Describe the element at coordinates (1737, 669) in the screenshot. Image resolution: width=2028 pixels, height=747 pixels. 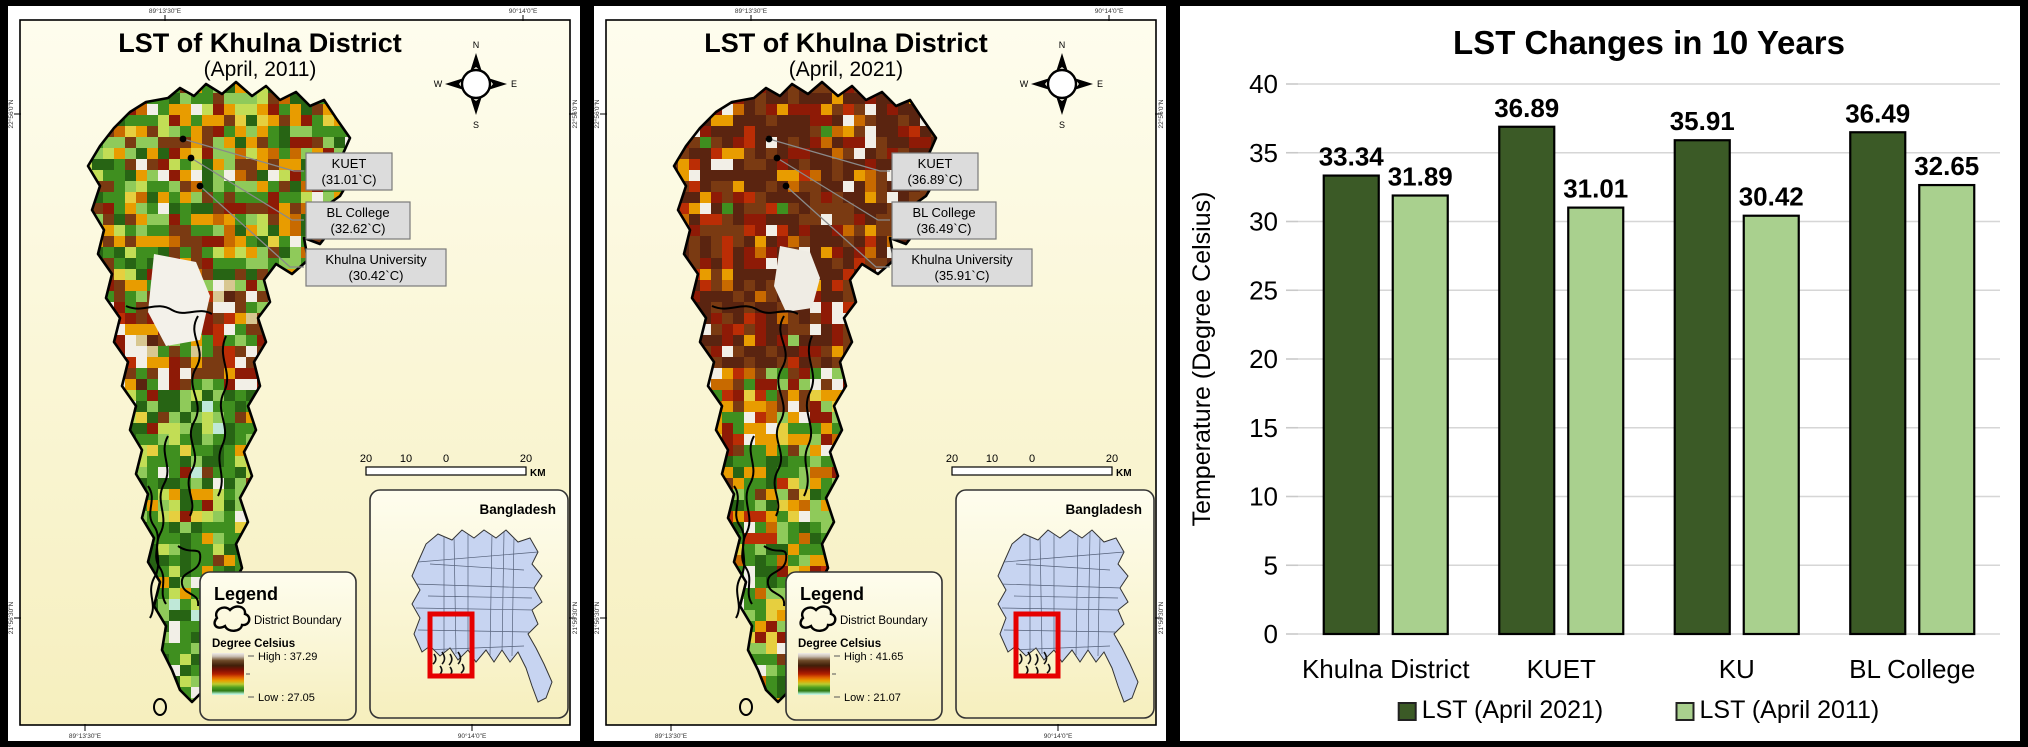
I see `x-category-label: KU` at that location.